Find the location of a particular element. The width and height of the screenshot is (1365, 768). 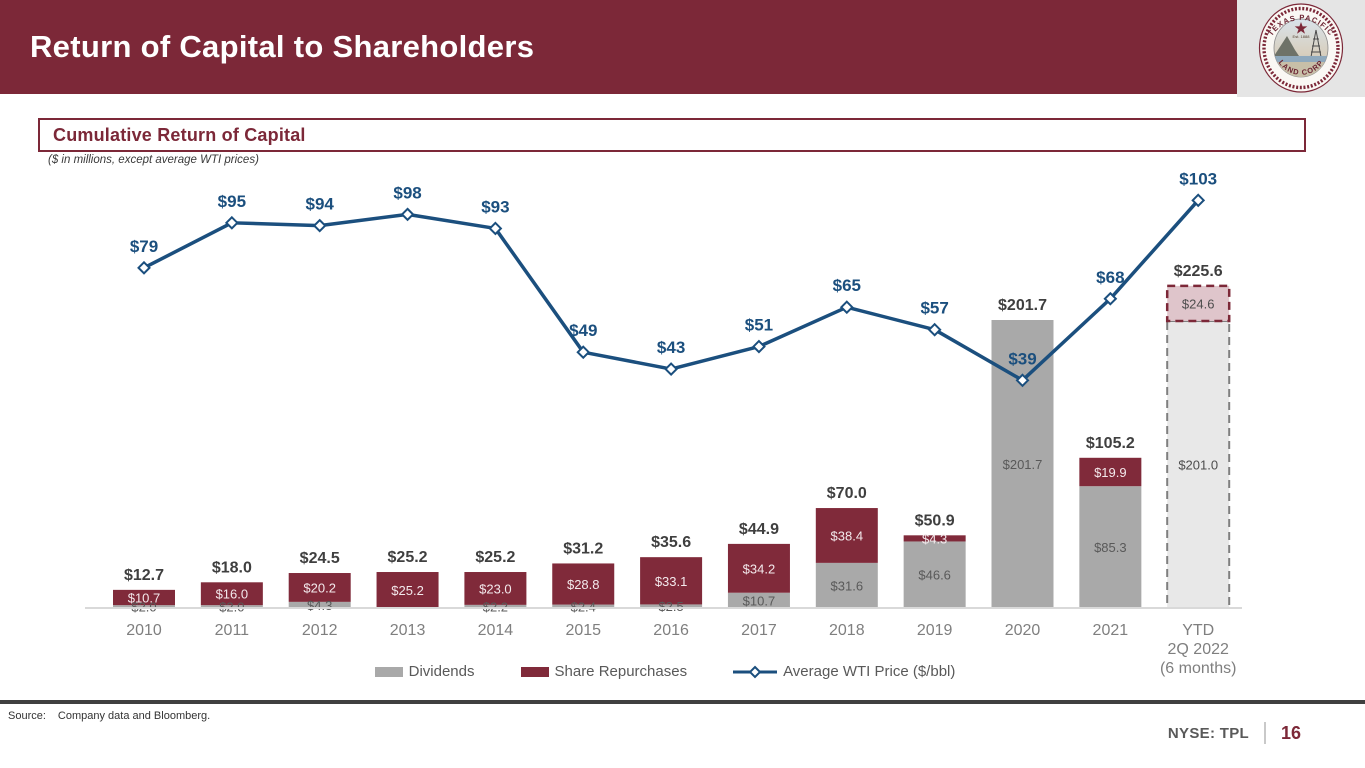

legend-repurchases-label: Share Repurchases is located at coordinates (621, 671).